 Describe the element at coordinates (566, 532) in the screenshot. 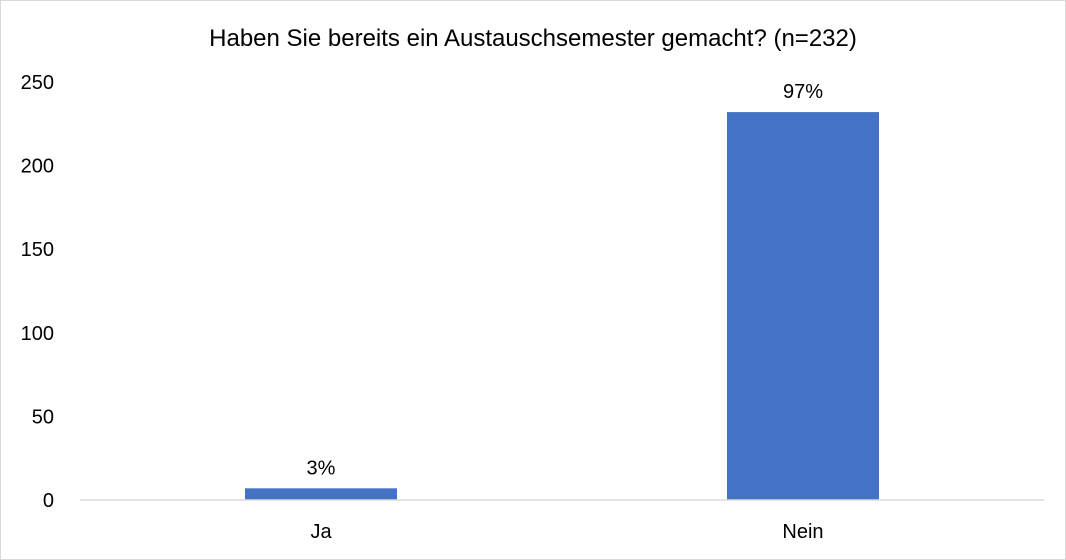

I see `x-axis-categories: Ja Nein` at that location.